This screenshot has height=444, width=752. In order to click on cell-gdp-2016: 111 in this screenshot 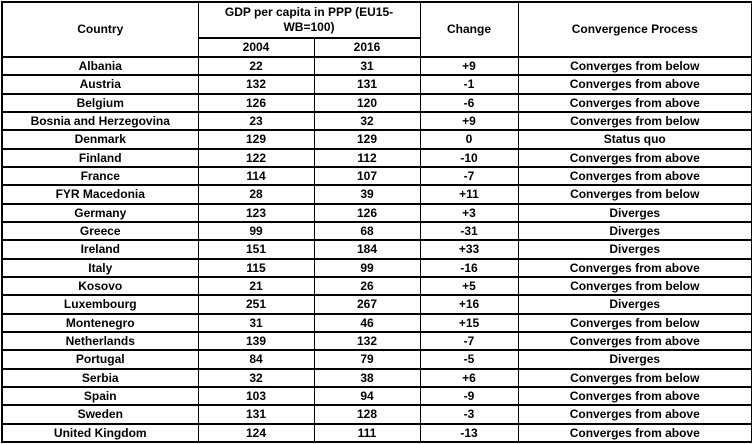, I will do `click(367, 433)`.